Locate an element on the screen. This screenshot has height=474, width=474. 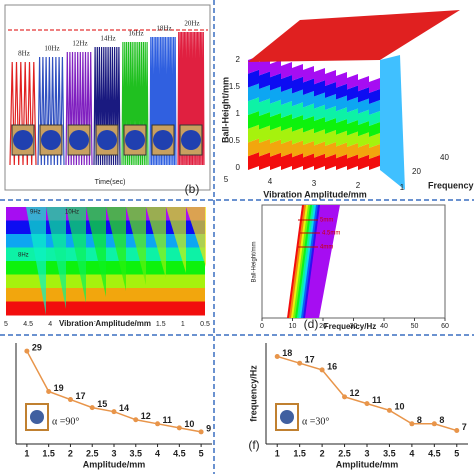
x-tick-label: 60 is located at coordinates (445, 326).